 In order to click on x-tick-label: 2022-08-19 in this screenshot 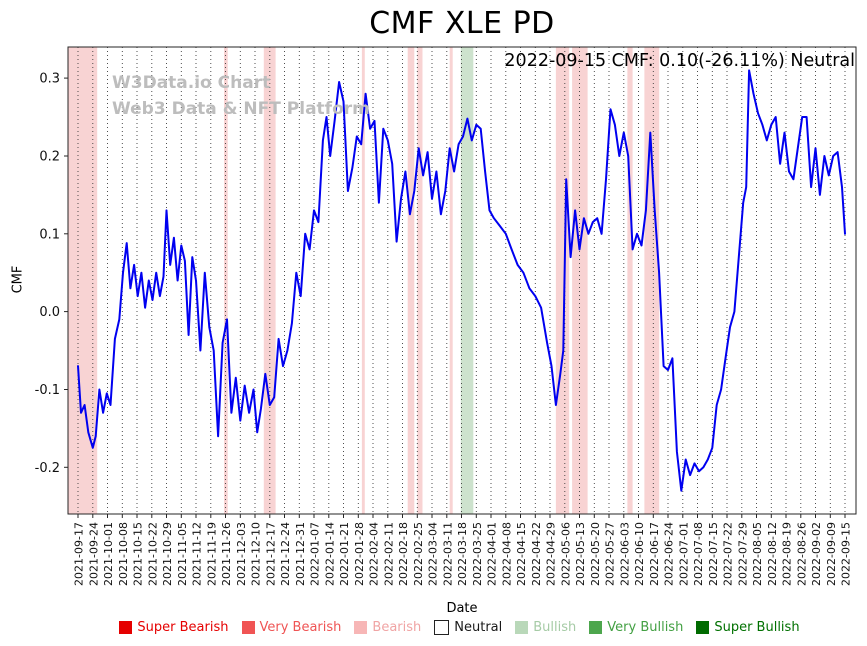, I will do `click(787, 554)`.